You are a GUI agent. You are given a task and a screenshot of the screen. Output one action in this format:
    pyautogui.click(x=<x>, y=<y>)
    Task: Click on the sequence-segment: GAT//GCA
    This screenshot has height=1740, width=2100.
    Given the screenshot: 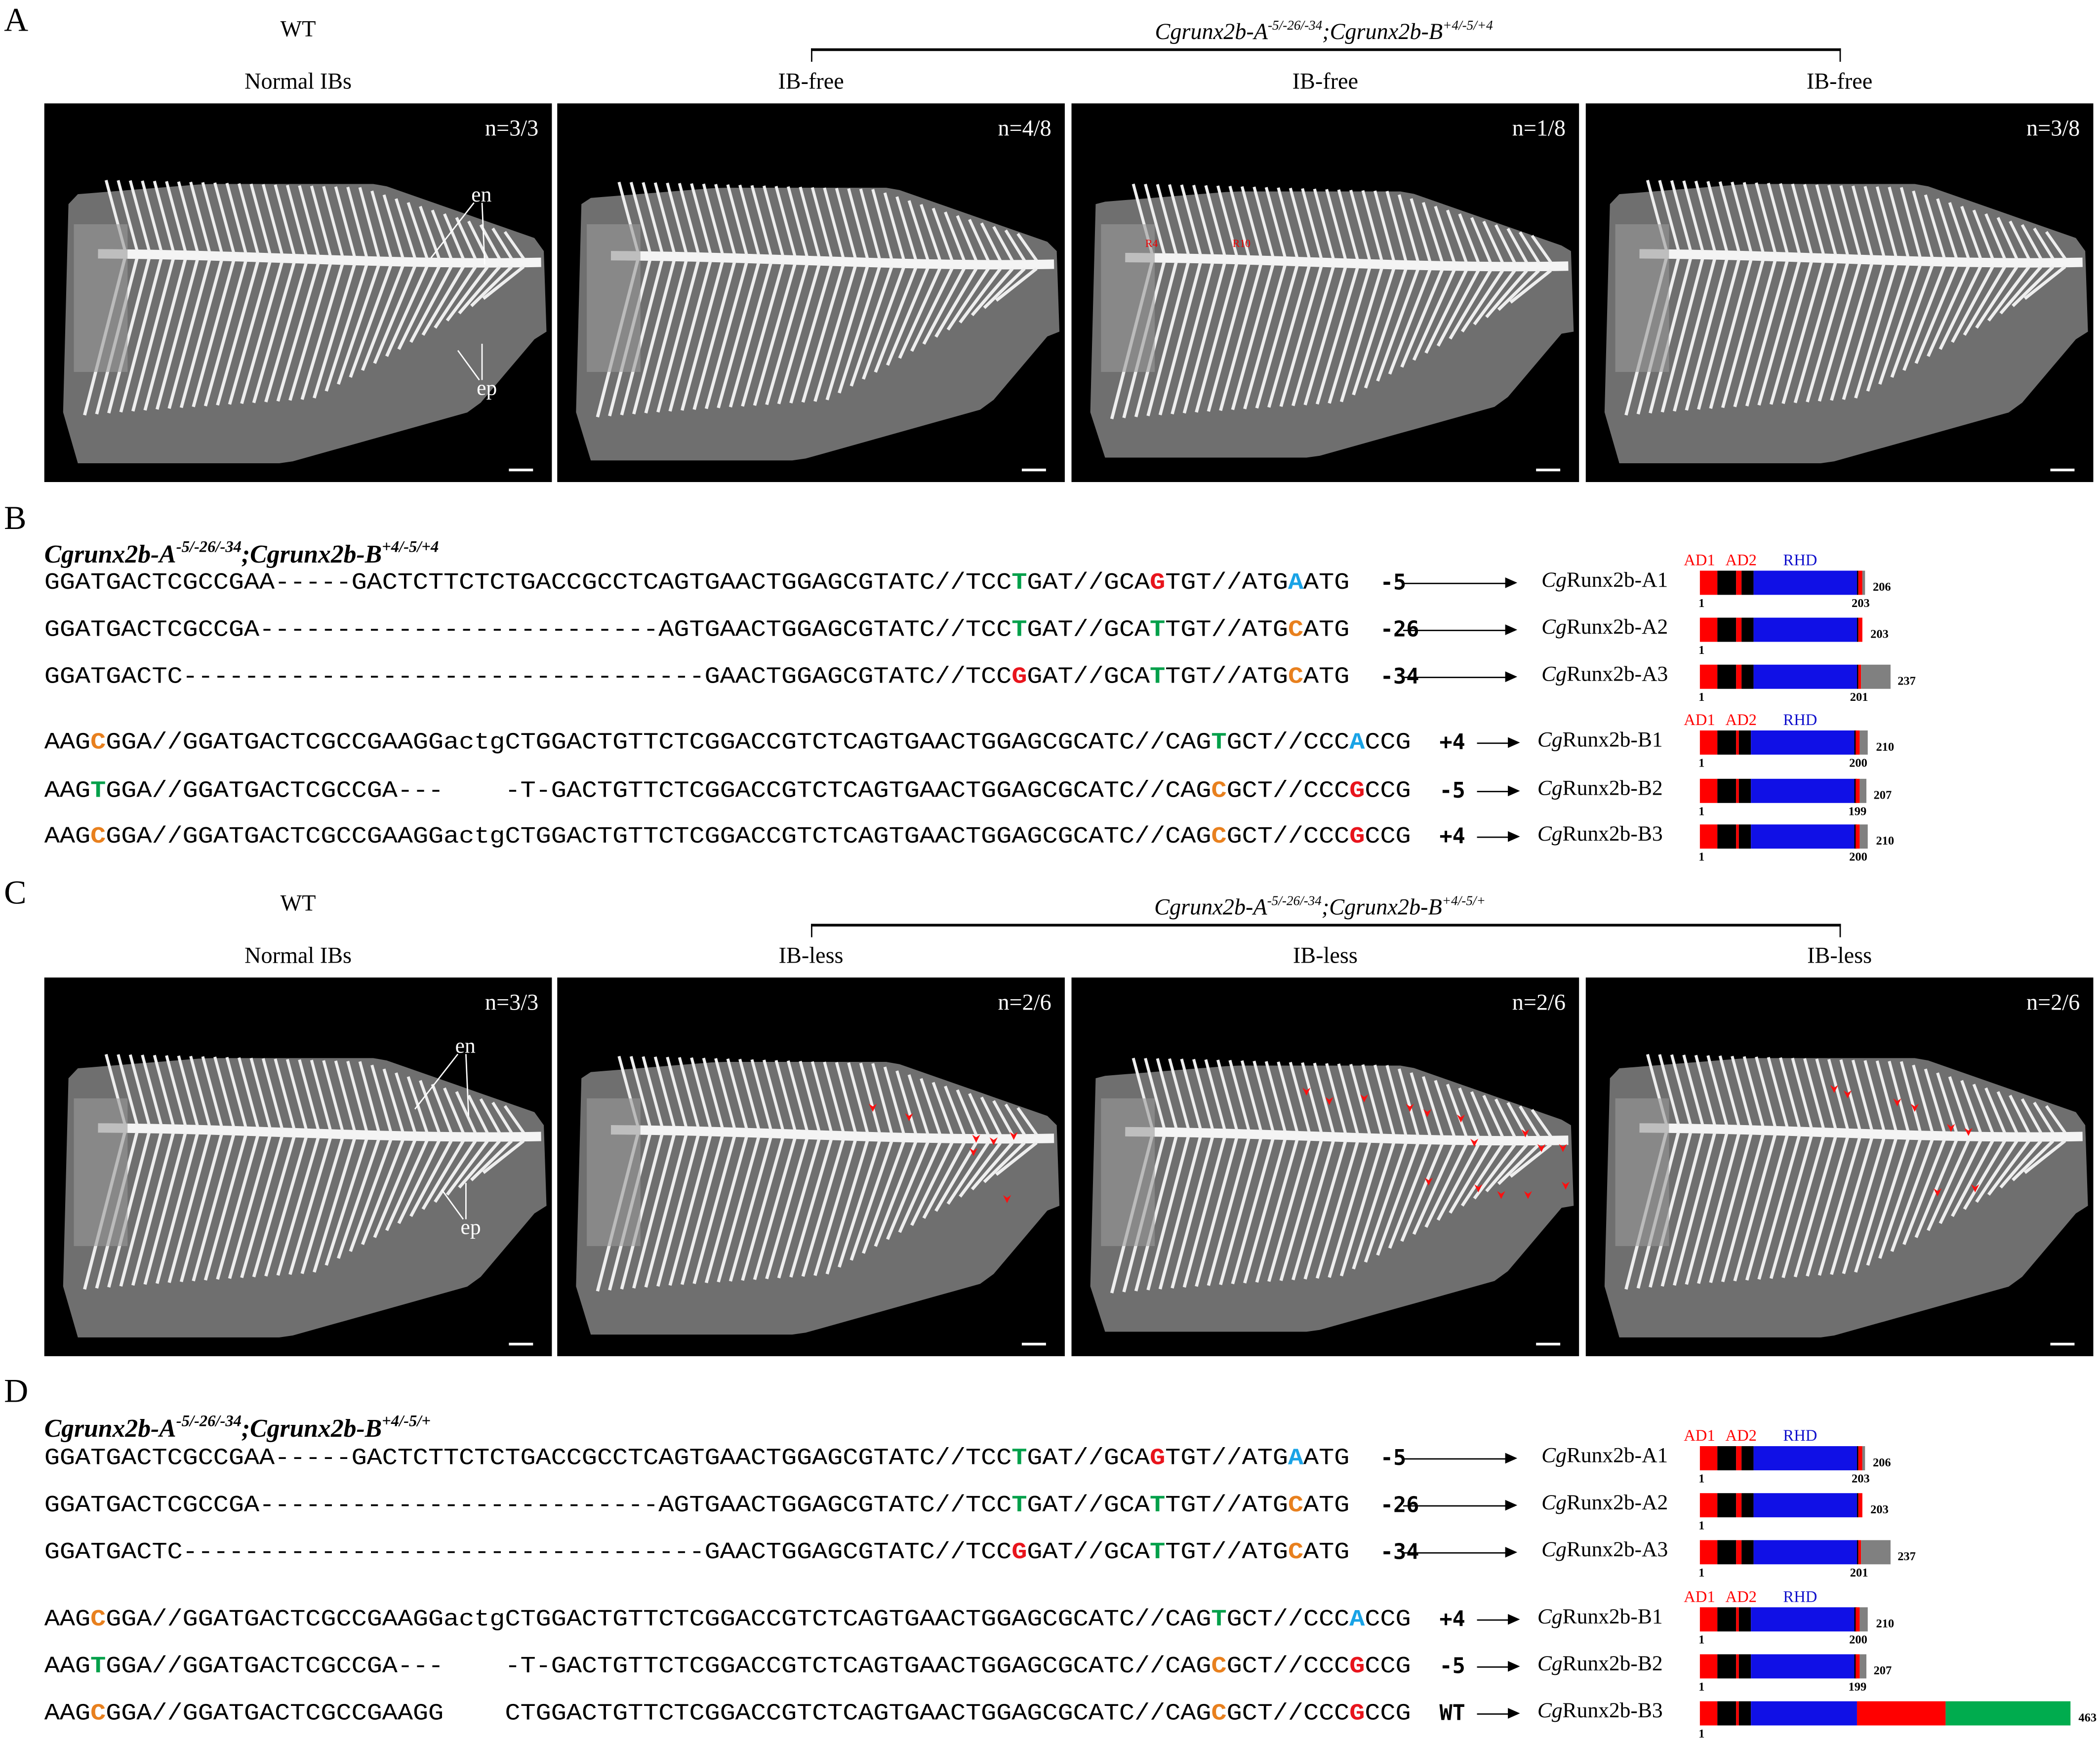 What is the action you would take?
    pyautogui.click(x=1088, y=1459)
    